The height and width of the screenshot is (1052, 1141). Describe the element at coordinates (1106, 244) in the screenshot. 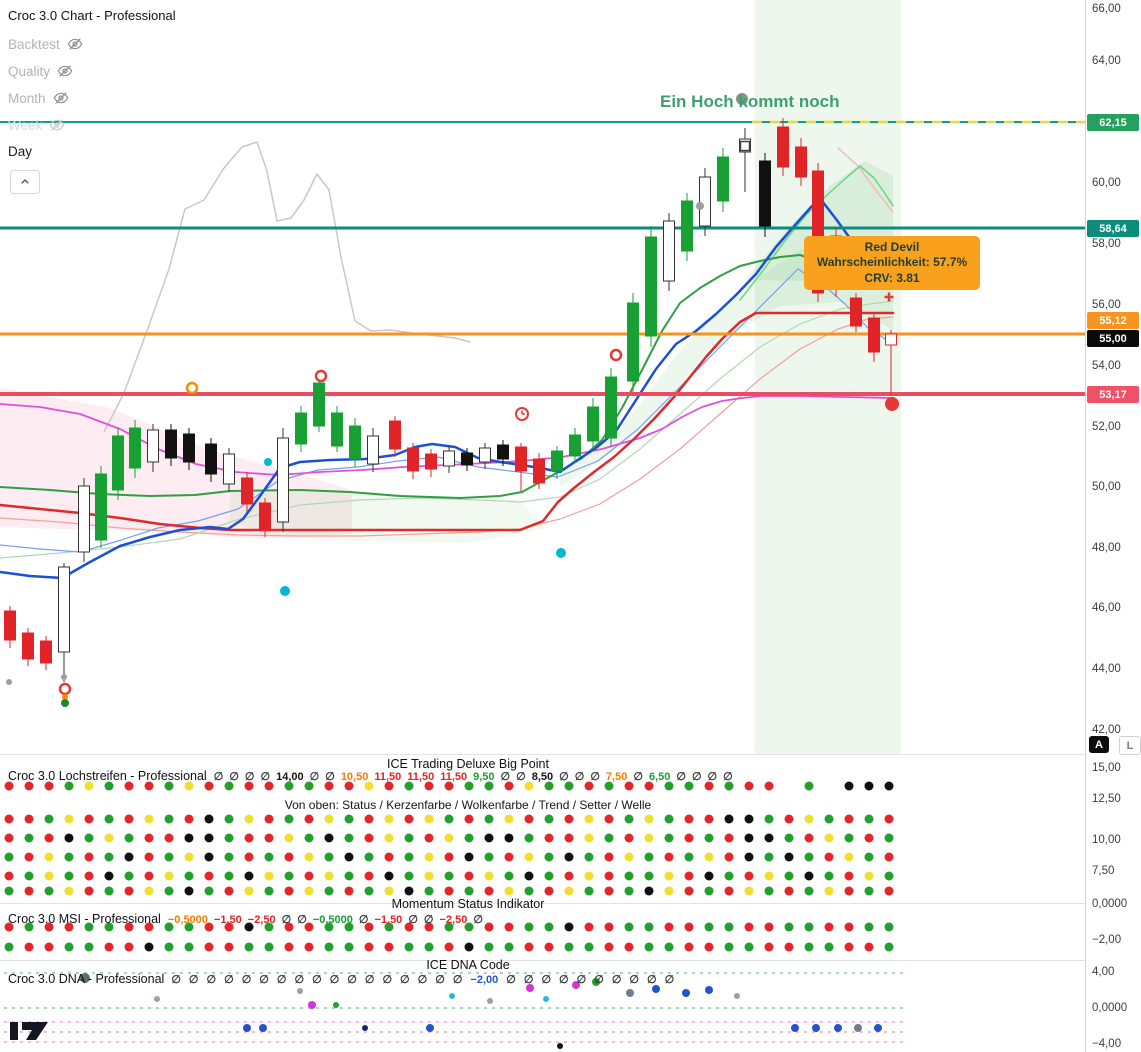

I see `price-label: 58,00` at that location.